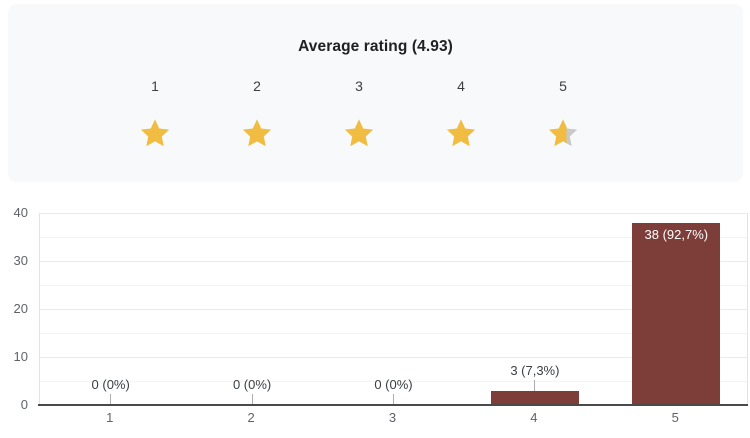 This screenshot has width=750, height=438. Describe the element at coordinates (563, 86) in the screenshot. I see `rating-scale-number: 5` at that location.